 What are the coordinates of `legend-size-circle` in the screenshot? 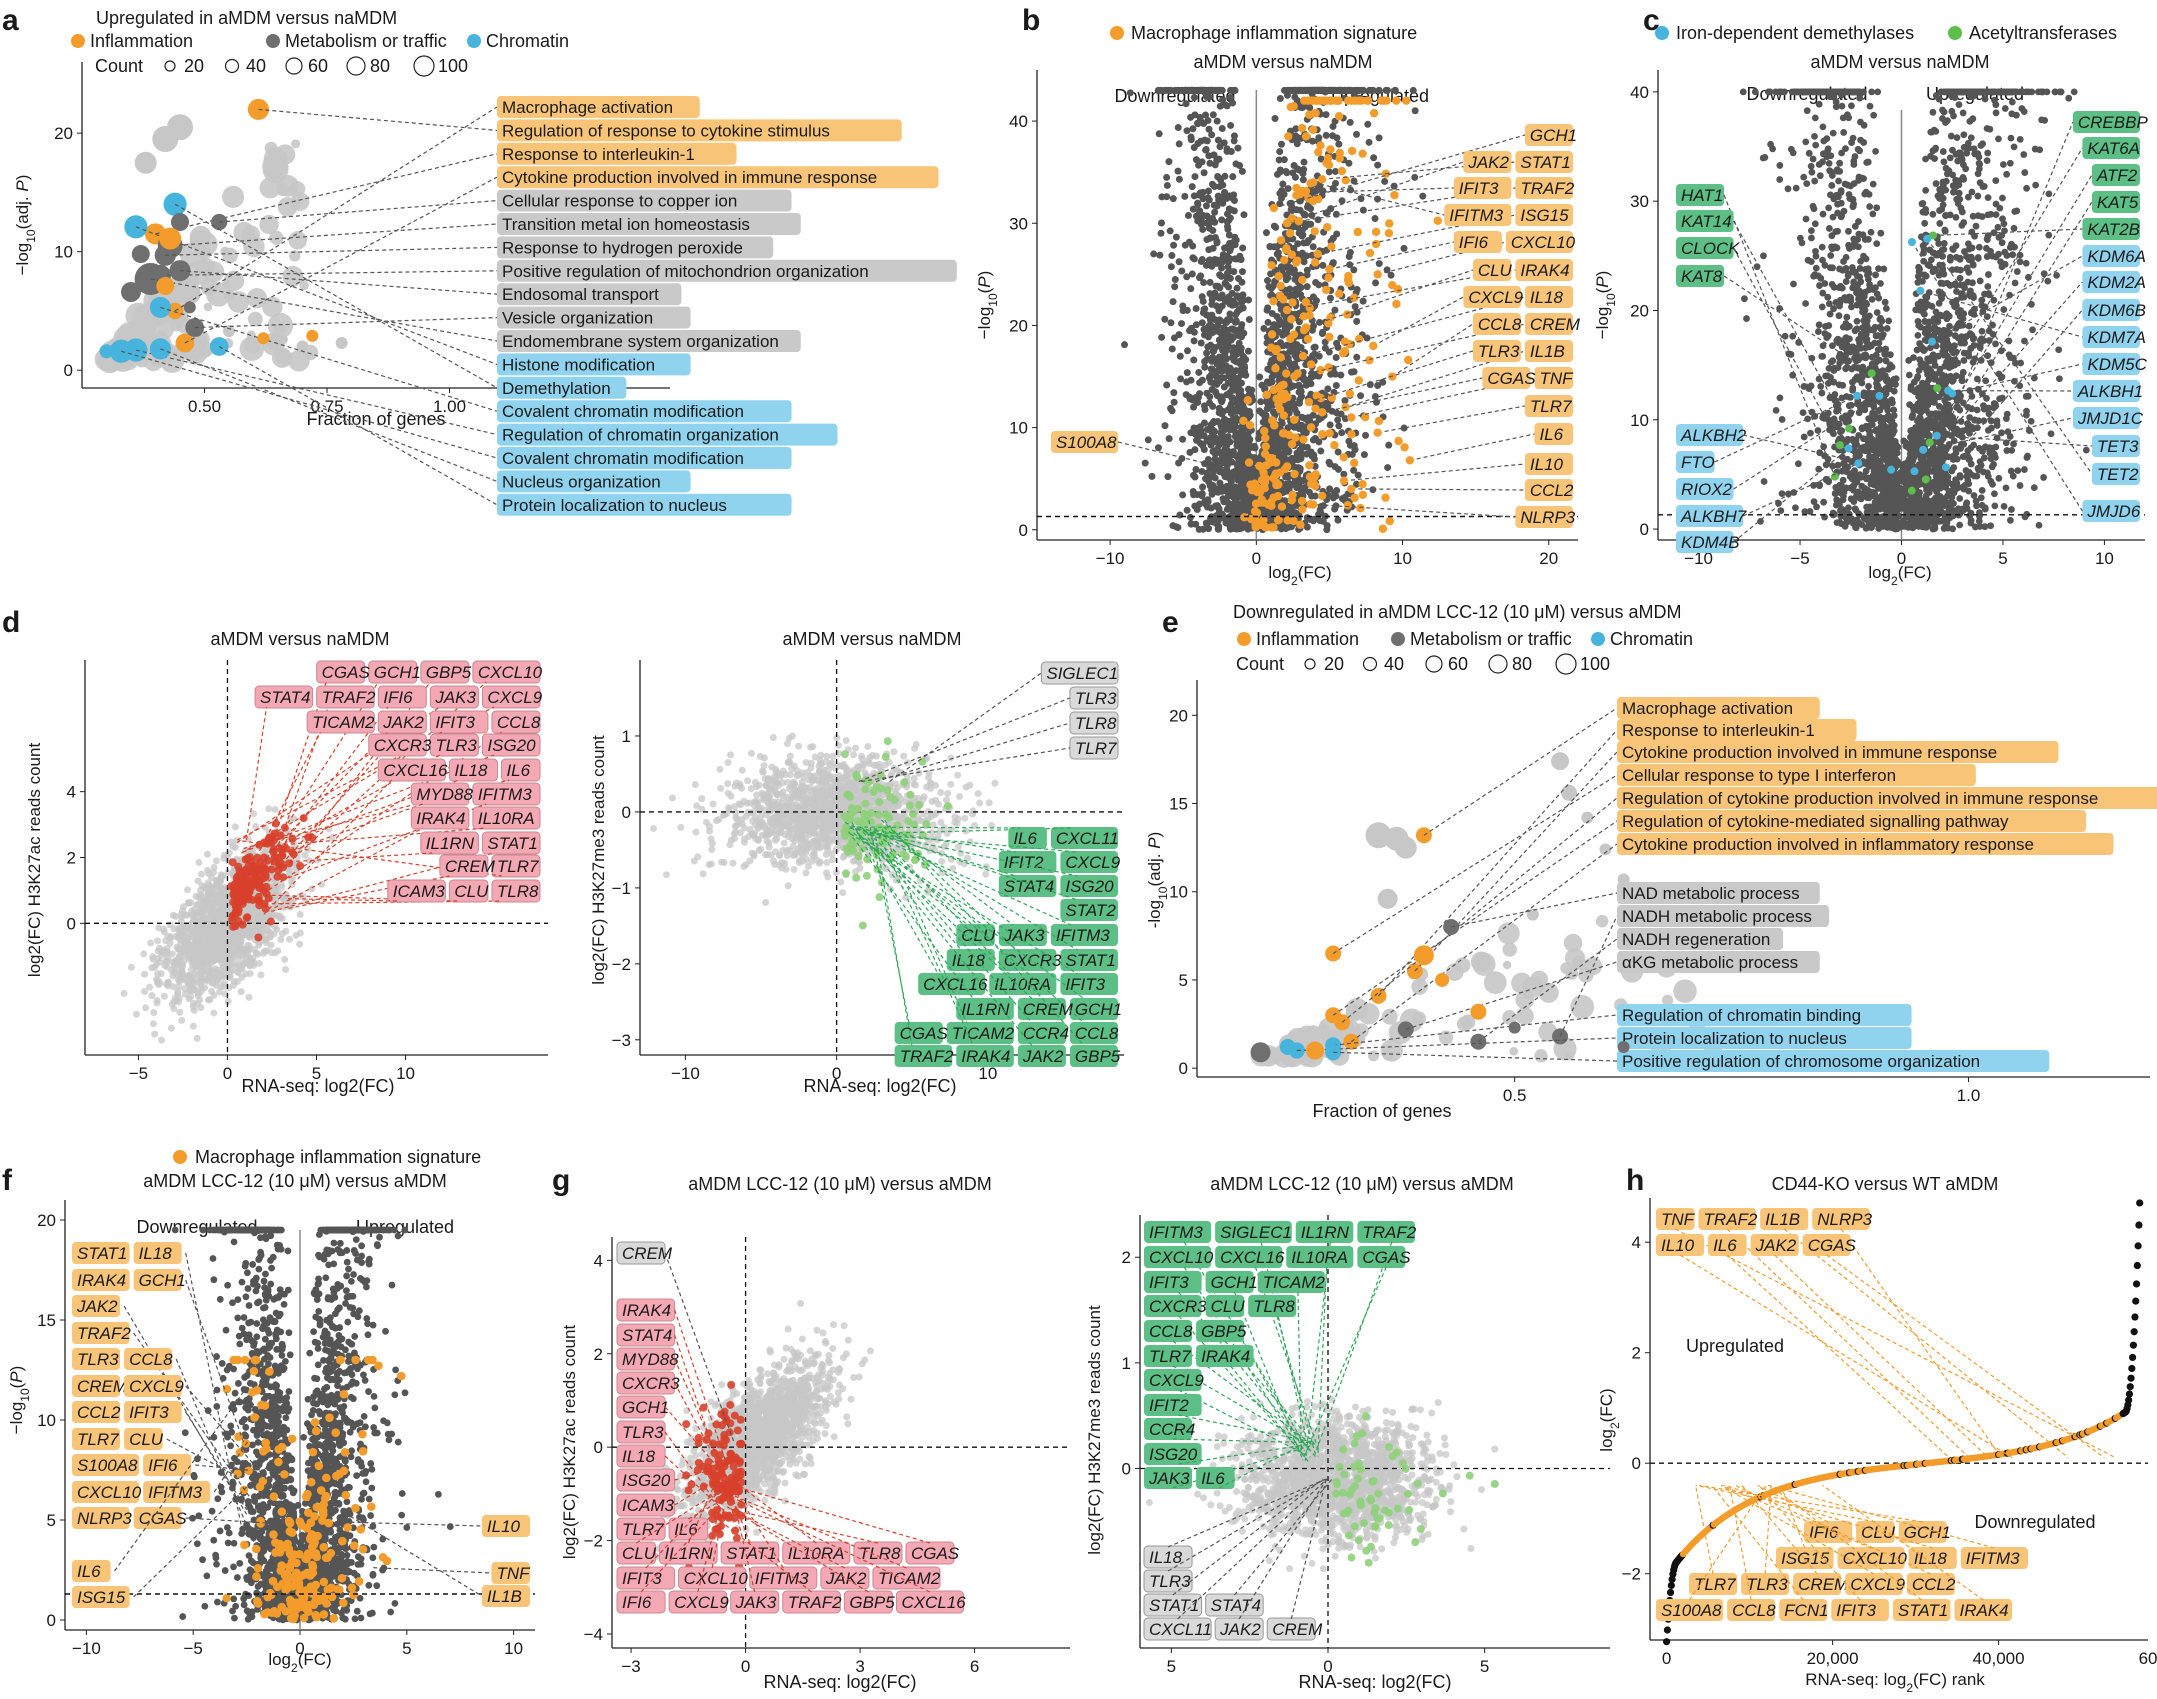 It's located at (170, 66).